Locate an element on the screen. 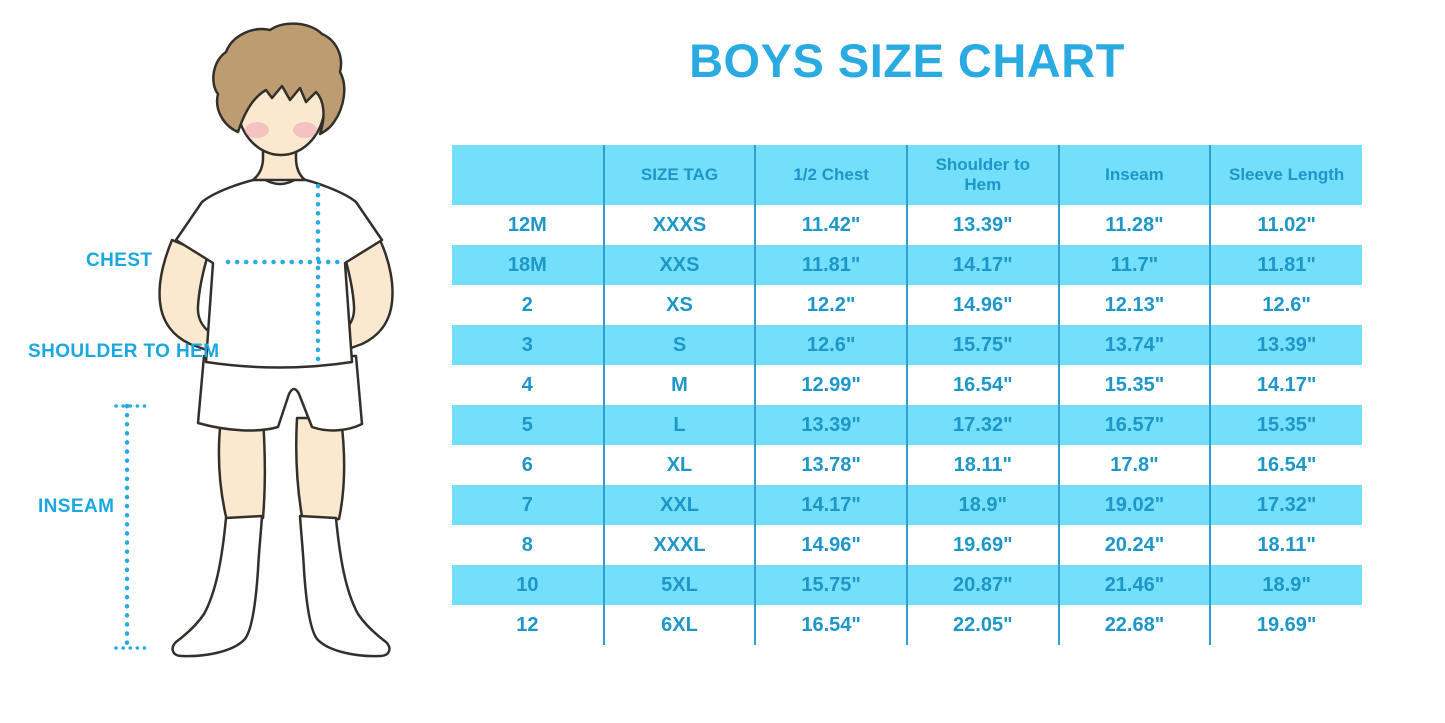  size-cell: 18M is located at coordinates (527, 264).